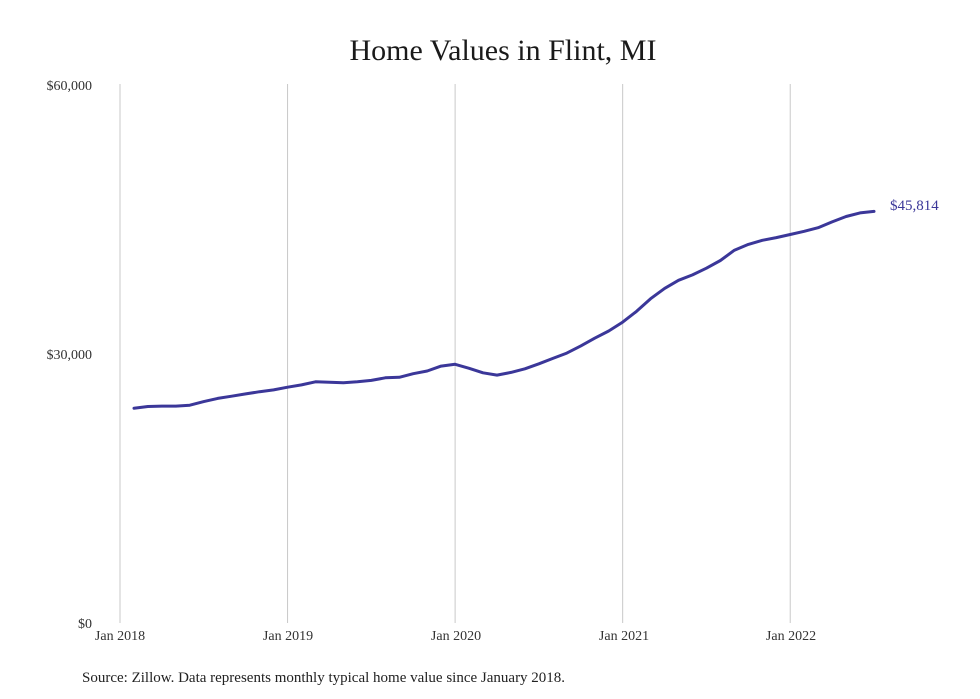  Describe the element at coordinates (288, 636) in the screenshot. I see `x-tick-label: Jan 2019` at that location.